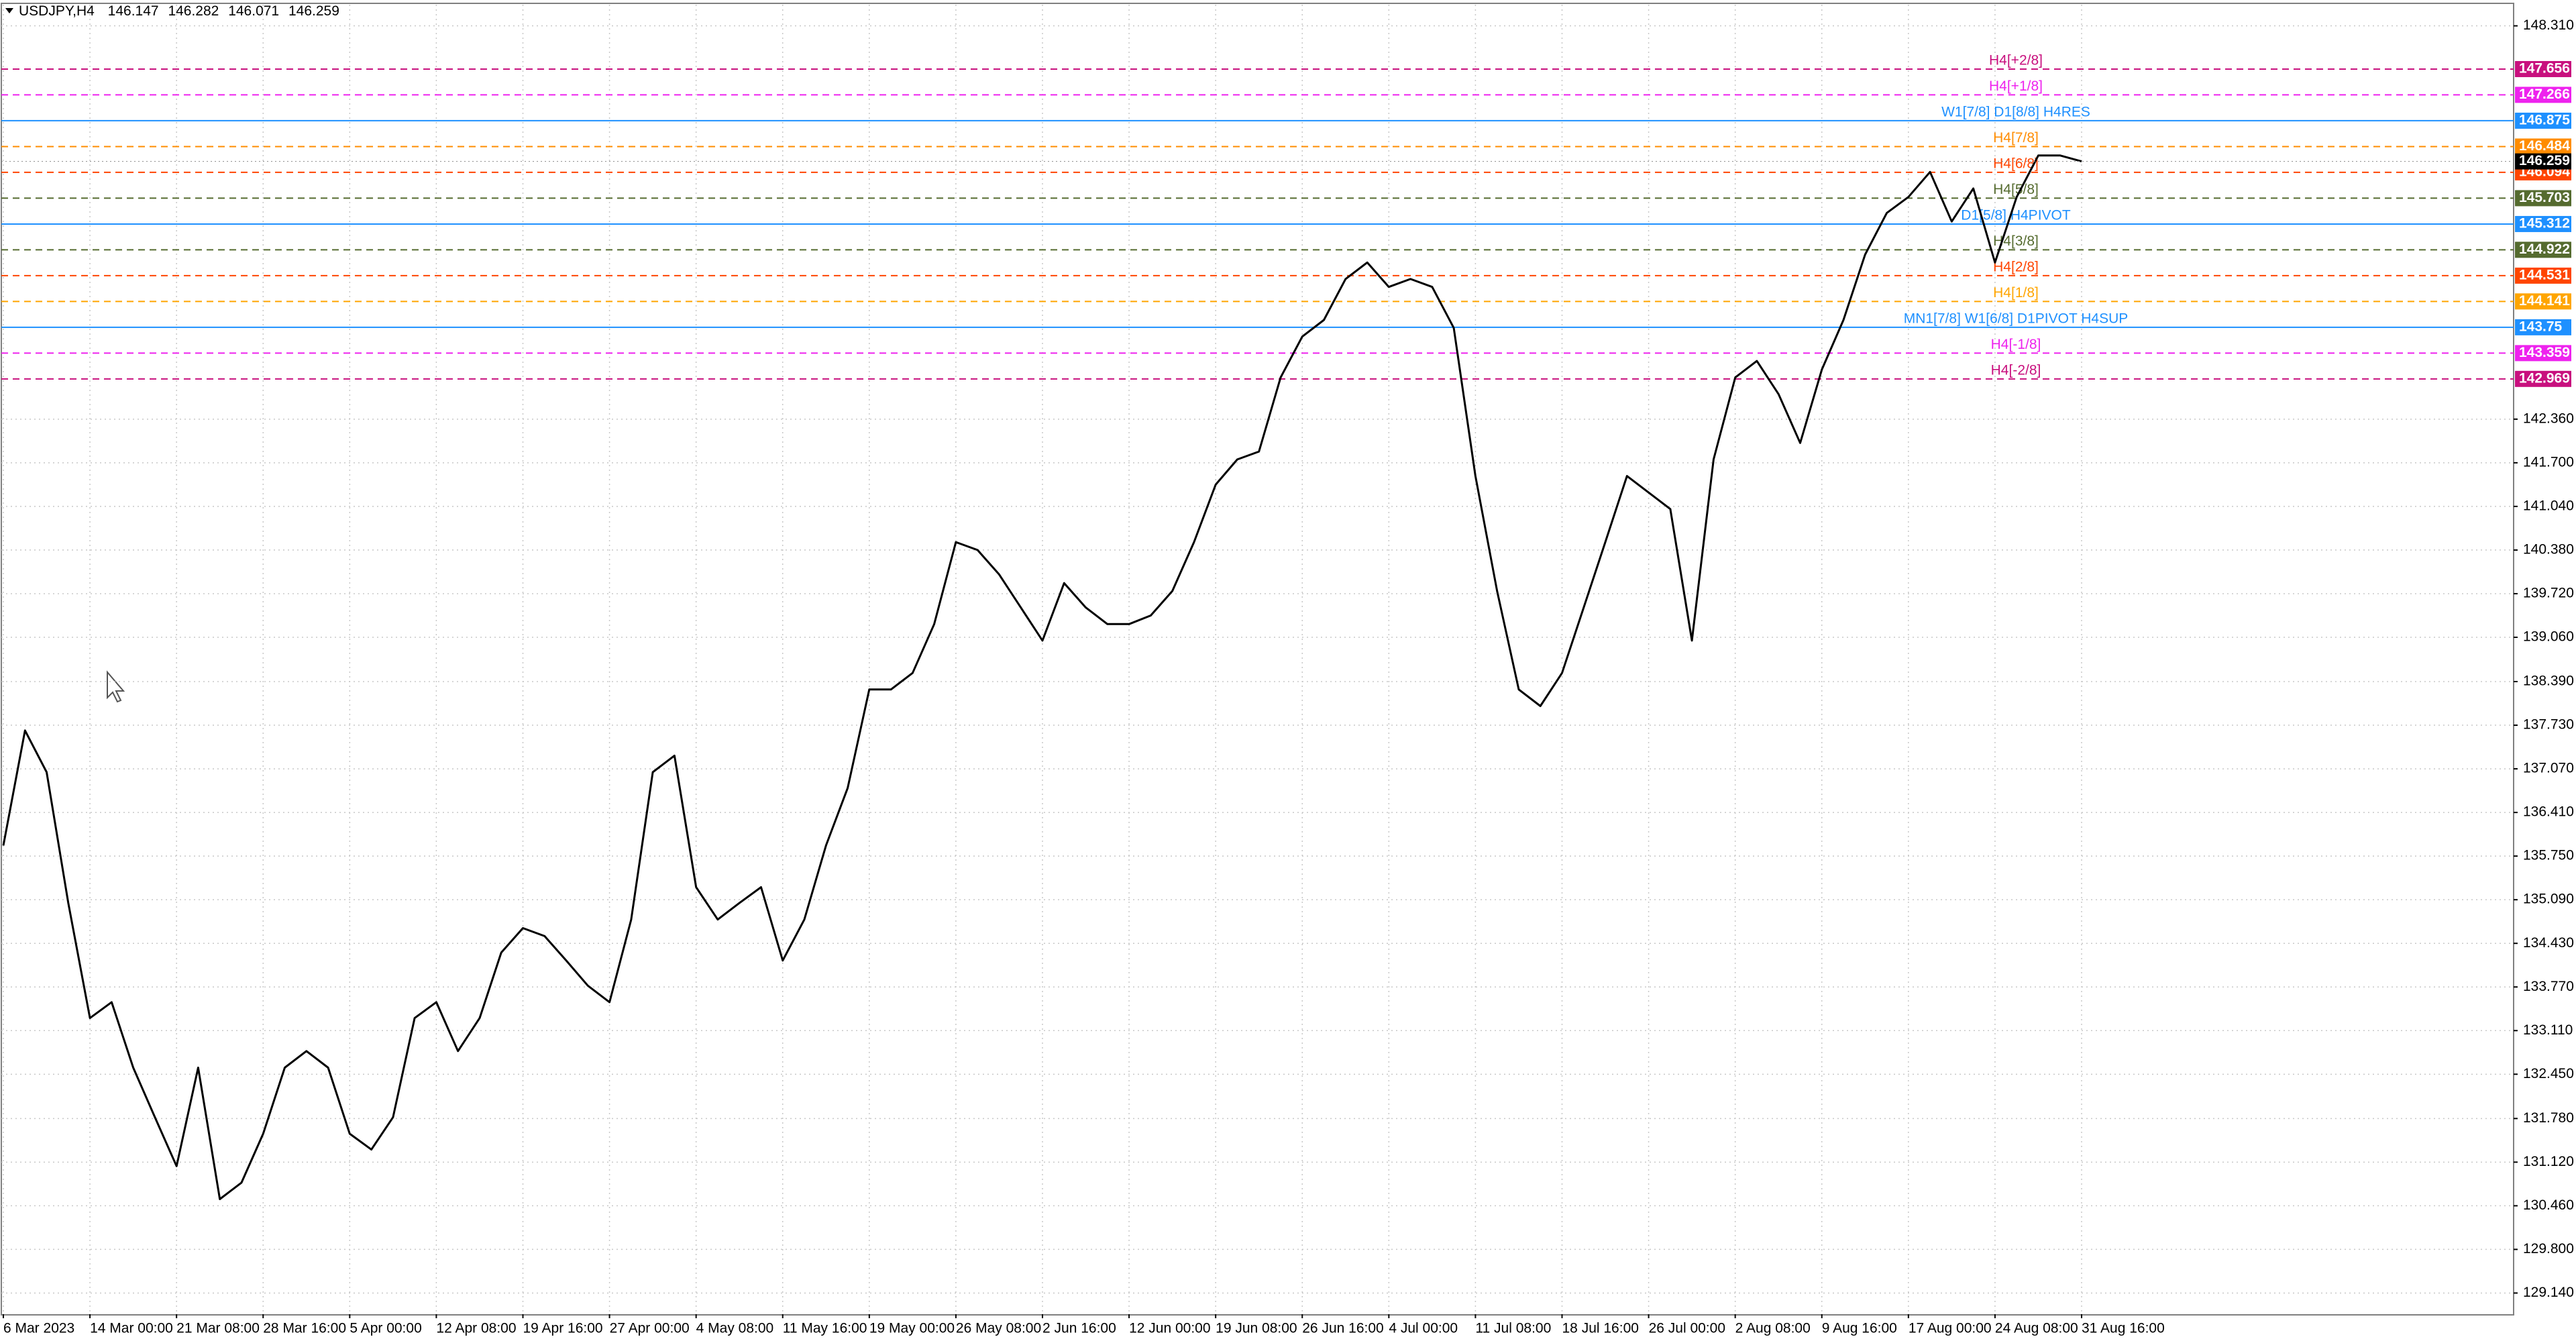 The height and width of the screenshot is (1339, 2576). What do you see at coordinates (385, 1328) in the screenshot?
I see `x-tick-label: 5 Apr 00:00` at bounding box center [385, 1328].